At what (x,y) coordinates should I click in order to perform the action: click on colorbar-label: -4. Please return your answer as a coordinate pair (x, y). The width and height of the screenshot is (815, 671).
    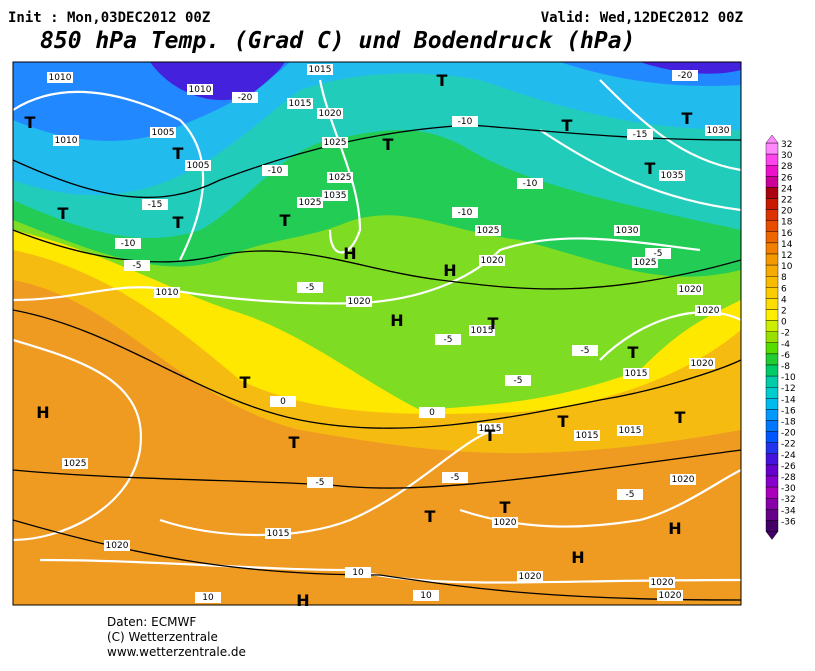
    Looking at the image, I should click on (785, 345).